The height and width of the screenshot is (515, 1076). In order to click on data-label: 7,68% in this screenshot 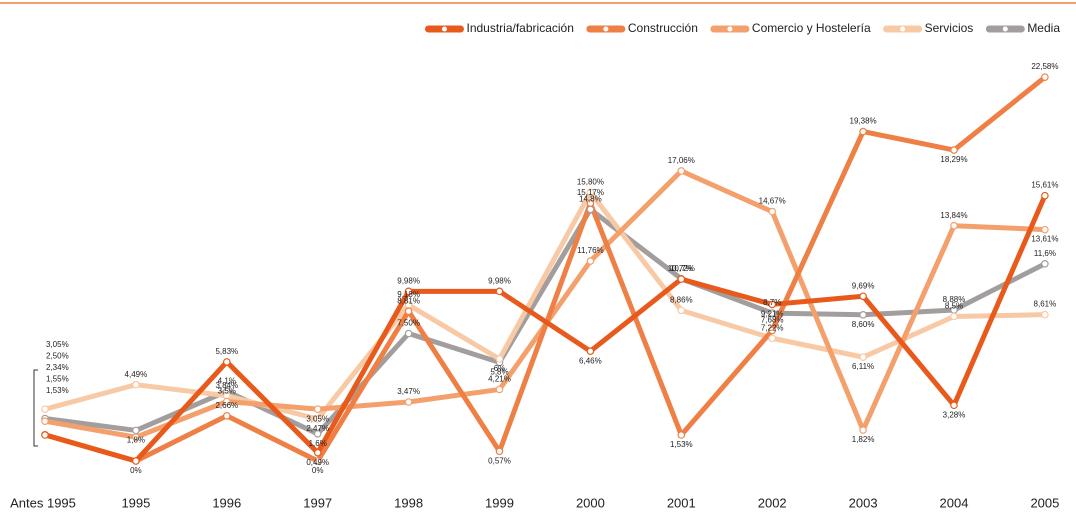, I will do `click(772, 320)`.